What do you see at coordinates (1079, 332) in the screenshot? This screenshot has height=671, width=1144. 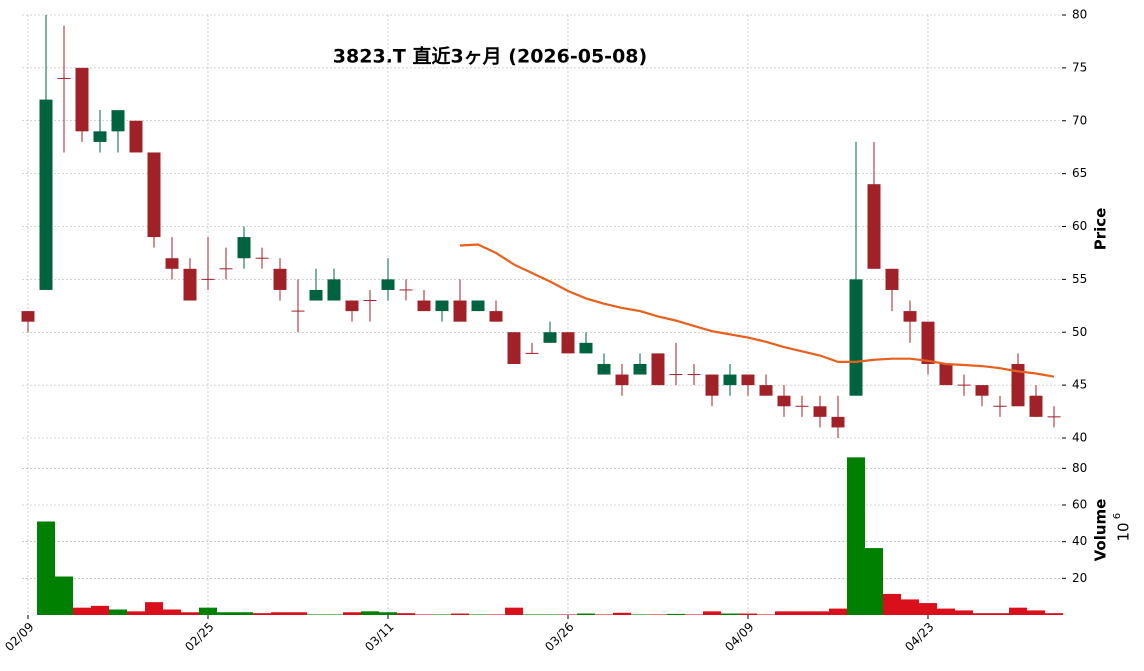 I see `y-tick-label: 50` at bounding box center [1079, 332].